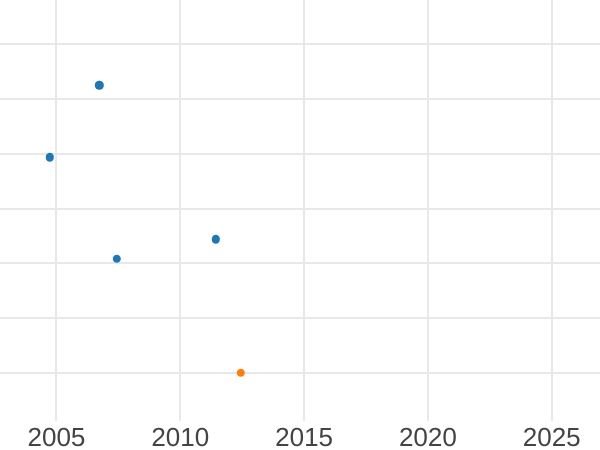  What do you see at coordinates (427, 436) in the screenshot?
I see `x-tick-label: 2020` at bounding box center [427, 436].